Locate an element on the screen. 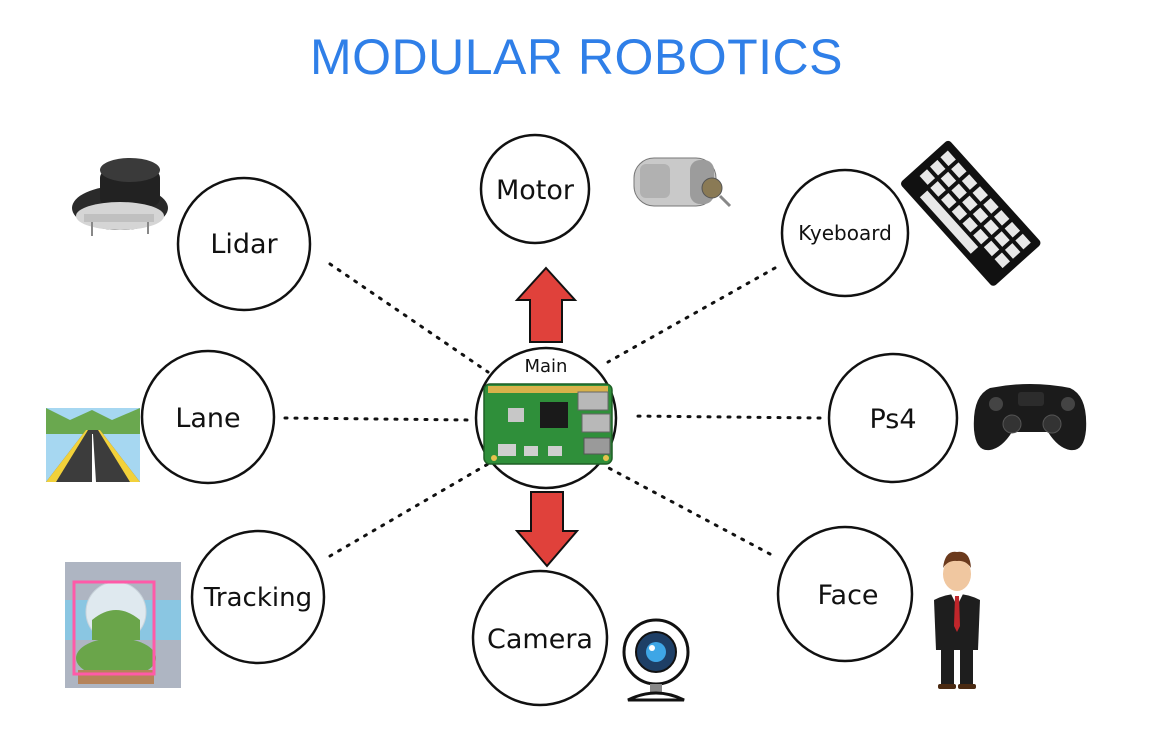 This screenshot has height=736, width=1153. connector-face is located at coordinates (687, 510).